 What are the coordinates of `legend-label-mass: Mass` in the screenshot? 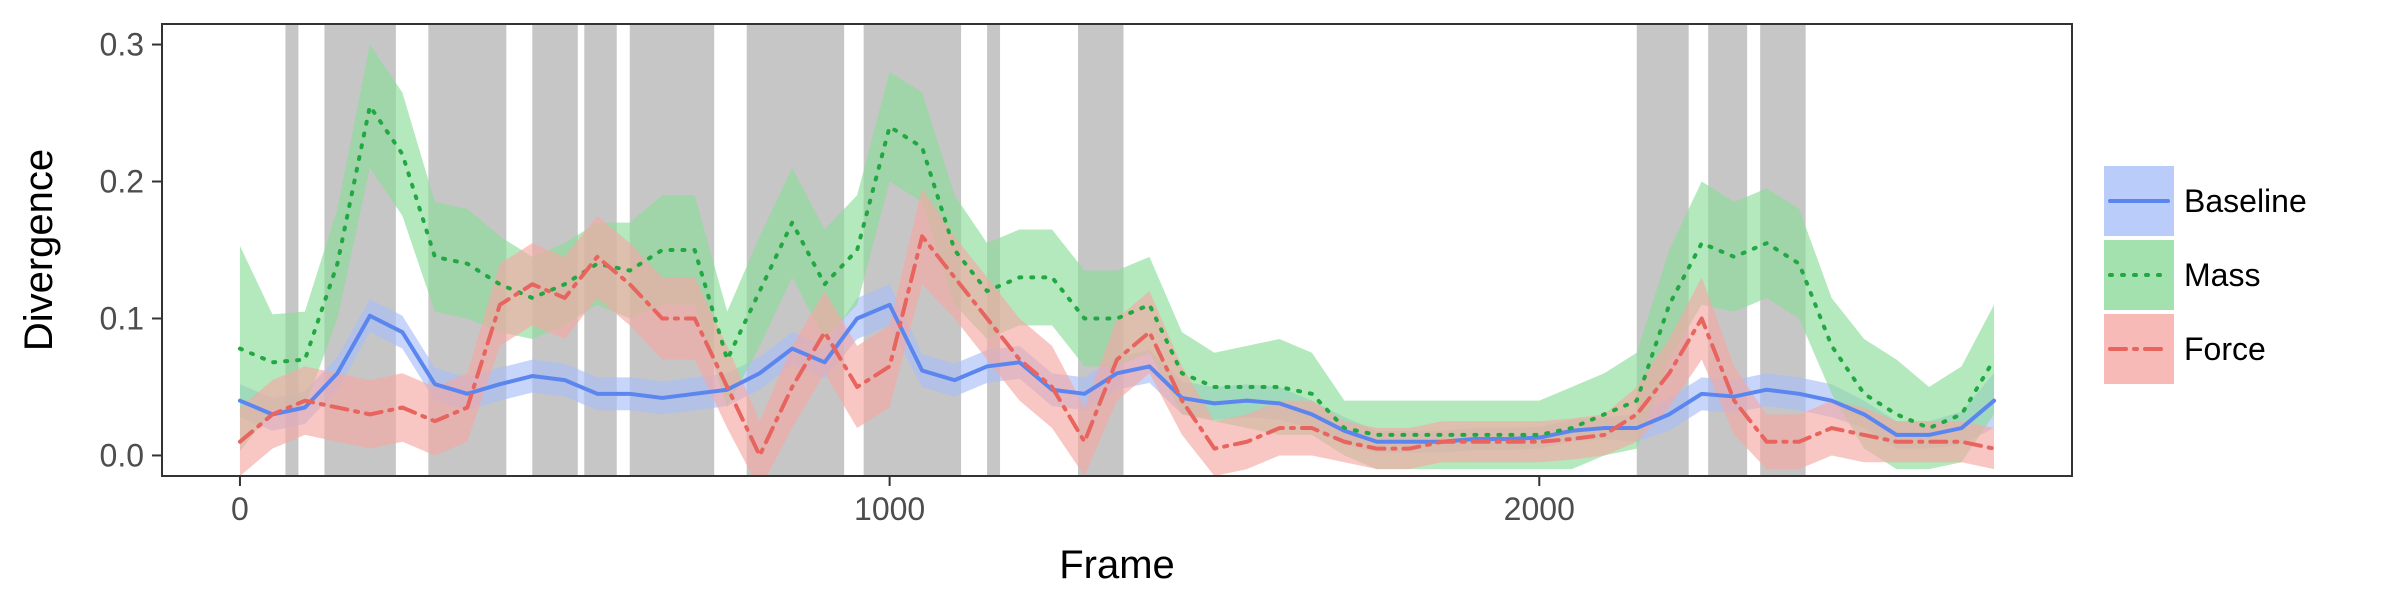 It's located at (2222, 275).